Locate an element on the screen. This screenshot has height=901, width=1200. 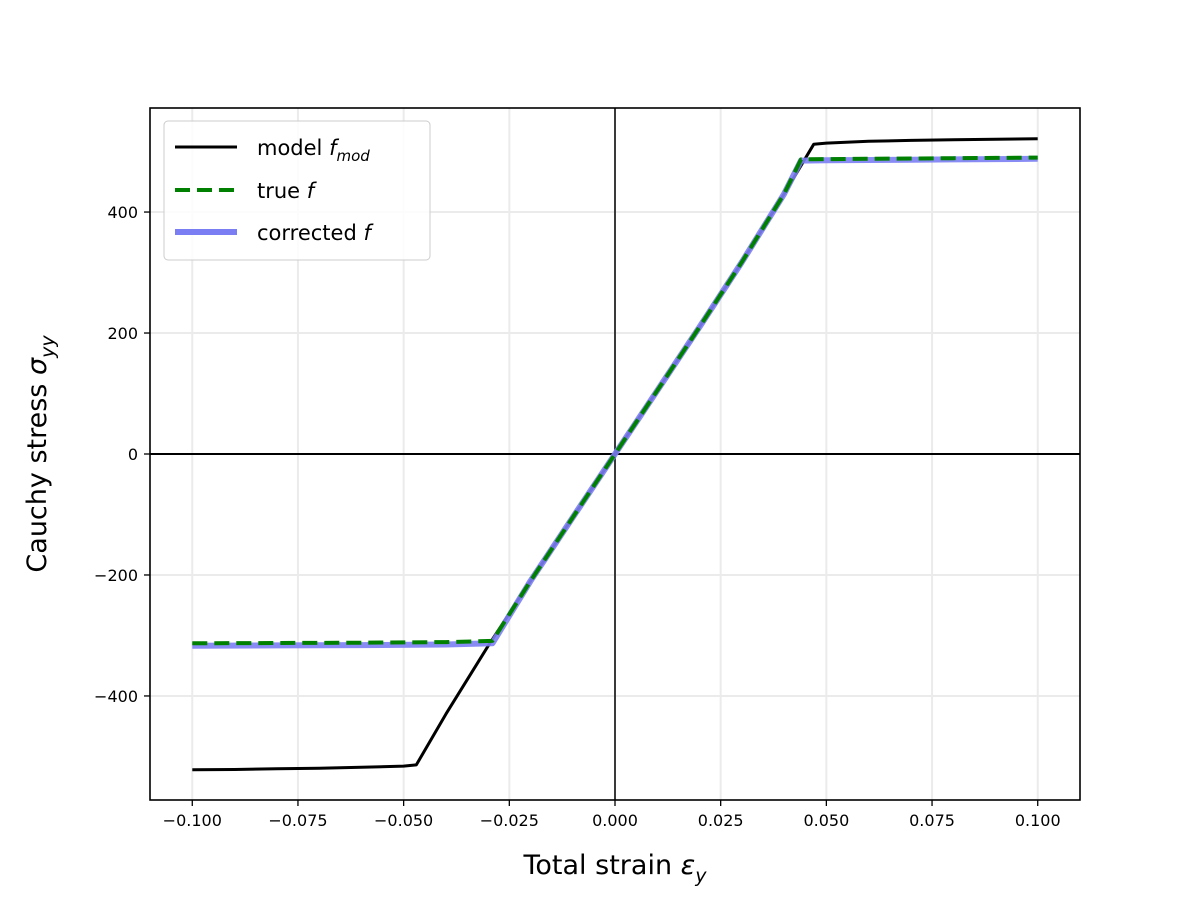
x-tick-label: −0.050 is located at coordinates (403, 820).